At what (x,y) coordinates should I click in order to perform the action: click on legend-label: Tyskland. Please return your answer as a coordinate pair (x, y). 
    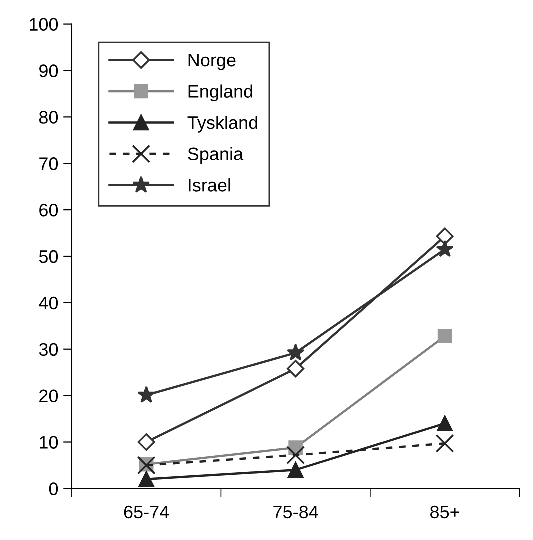
    Looking at the image, I should click on (223, 124).